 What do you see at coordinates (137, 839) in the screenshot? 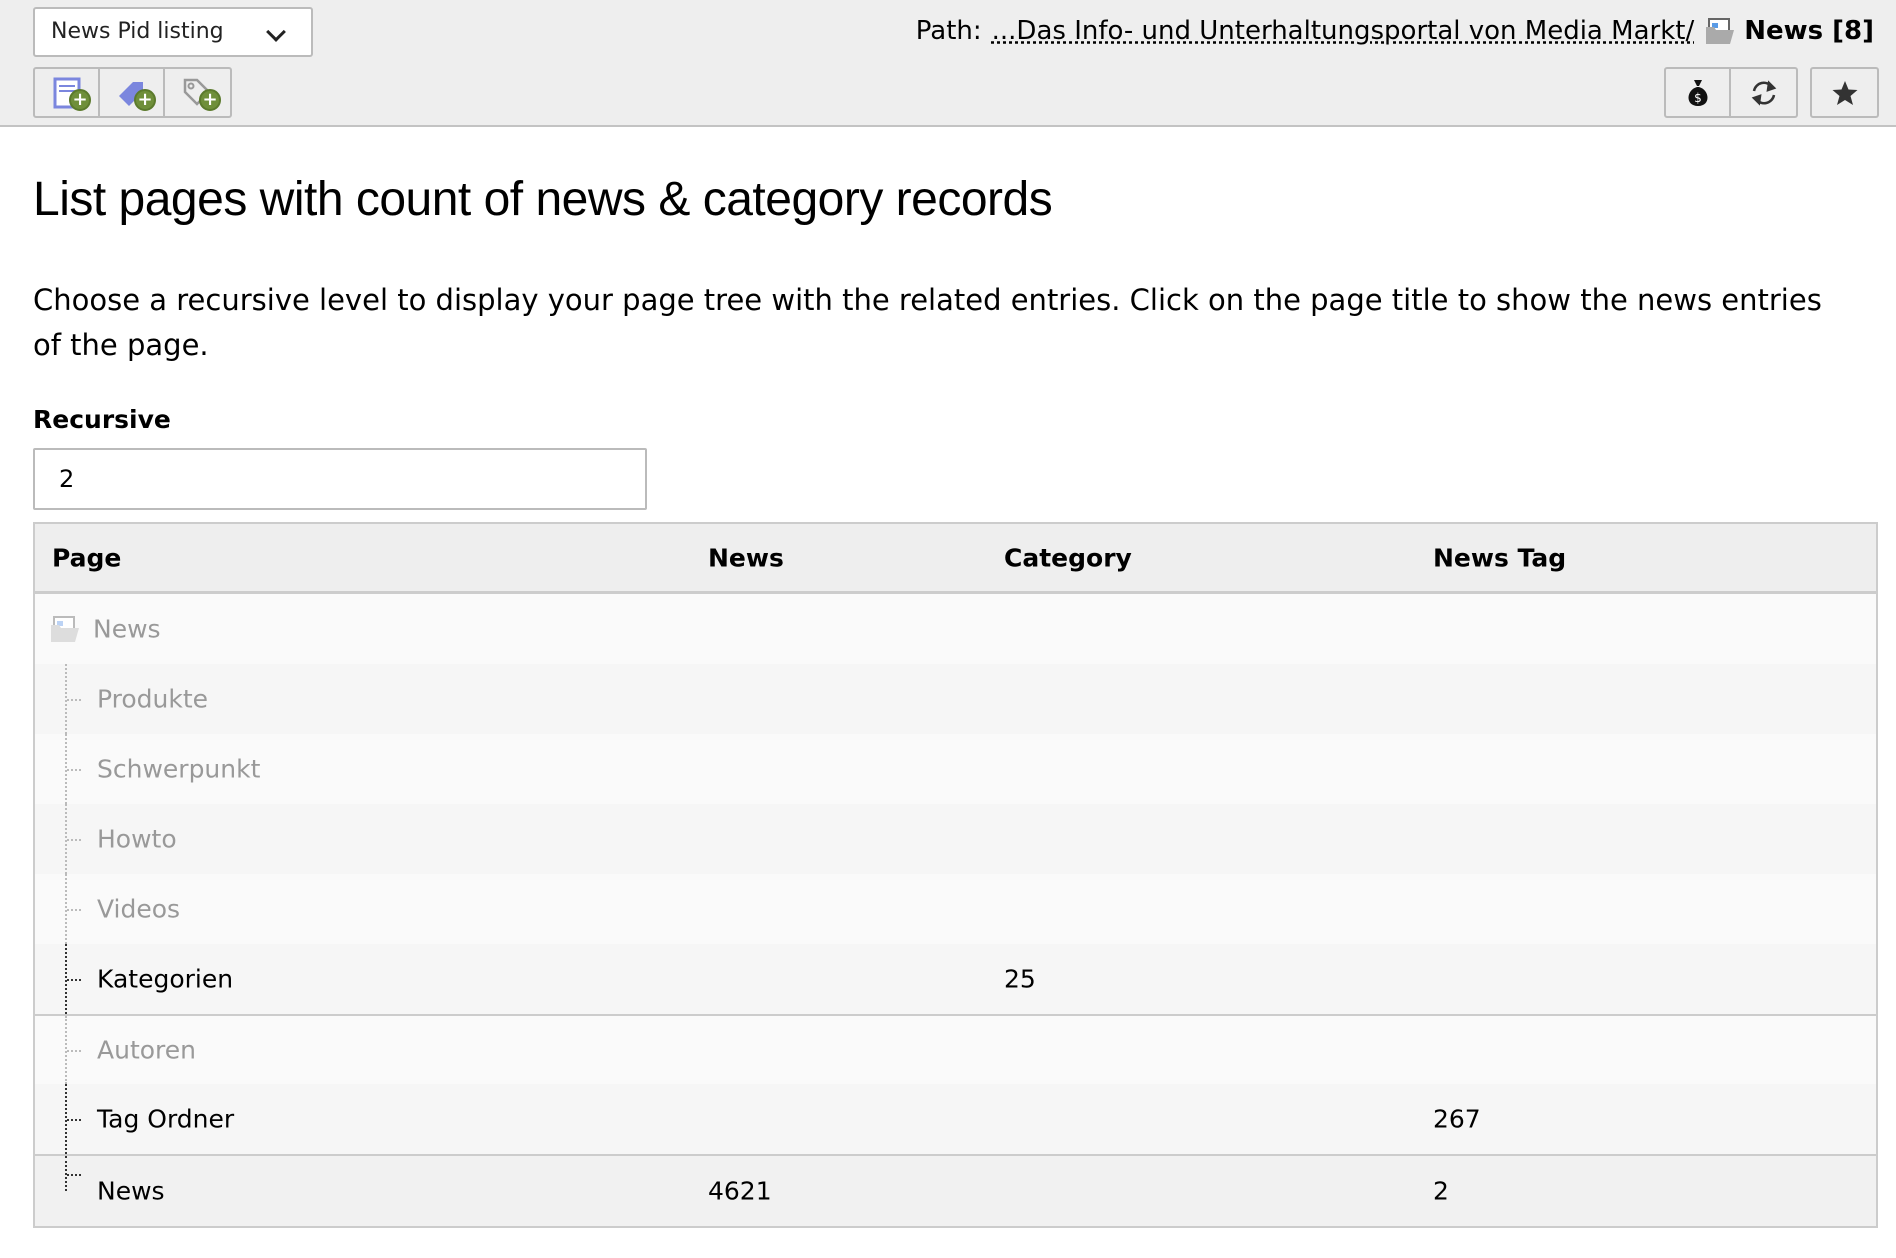
I see `page-title-link: Howto` at bounding box center [137, 839].